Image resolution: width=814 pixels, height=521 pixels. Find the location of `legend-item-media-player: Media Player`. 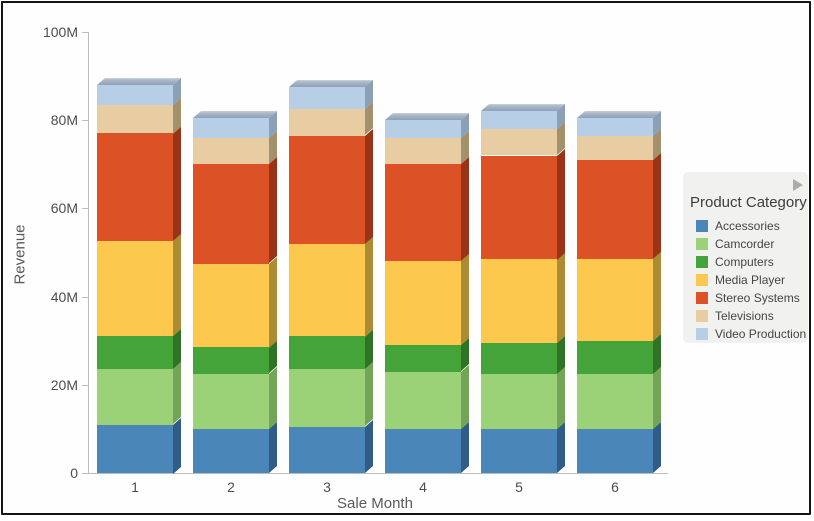

legend-item-media-player: Media Player is located at coordinates (745, 280).